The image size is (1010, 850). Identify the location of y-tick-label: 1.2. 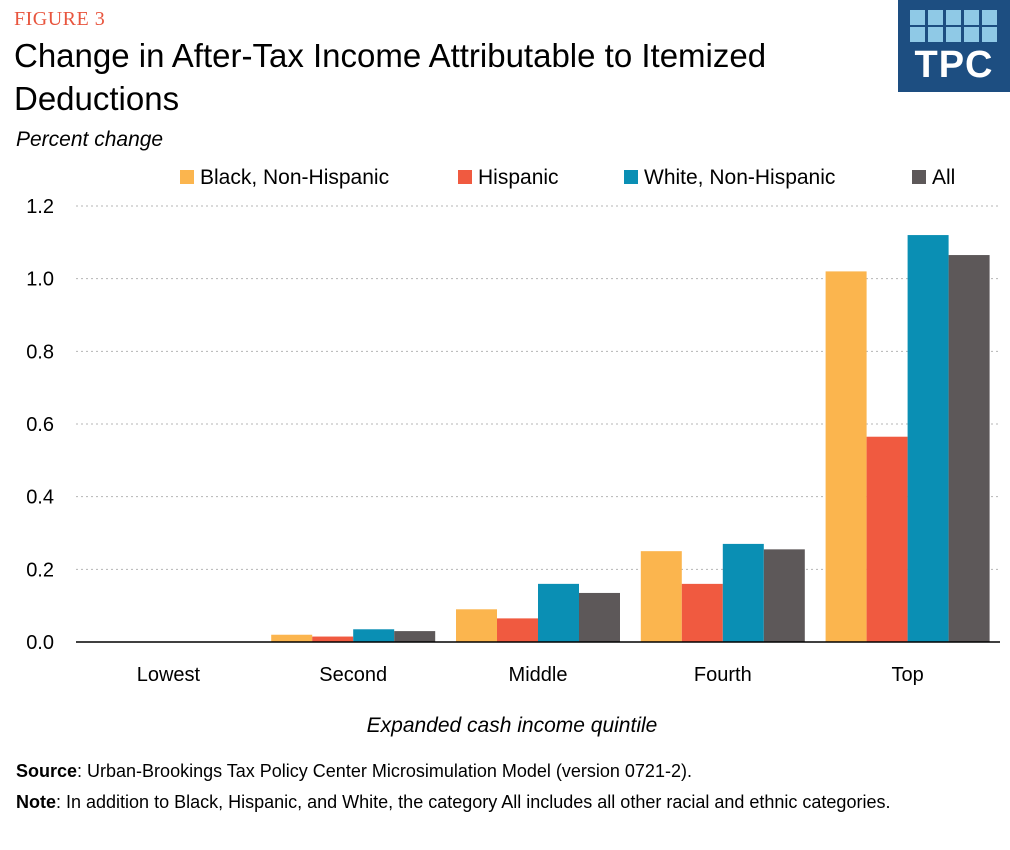
(40, 207).